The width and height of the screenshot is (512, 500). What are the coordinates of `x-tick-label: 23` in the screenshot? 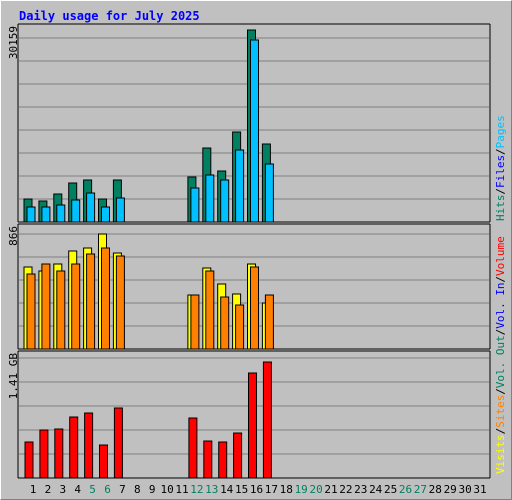 It's located at (360, 489).